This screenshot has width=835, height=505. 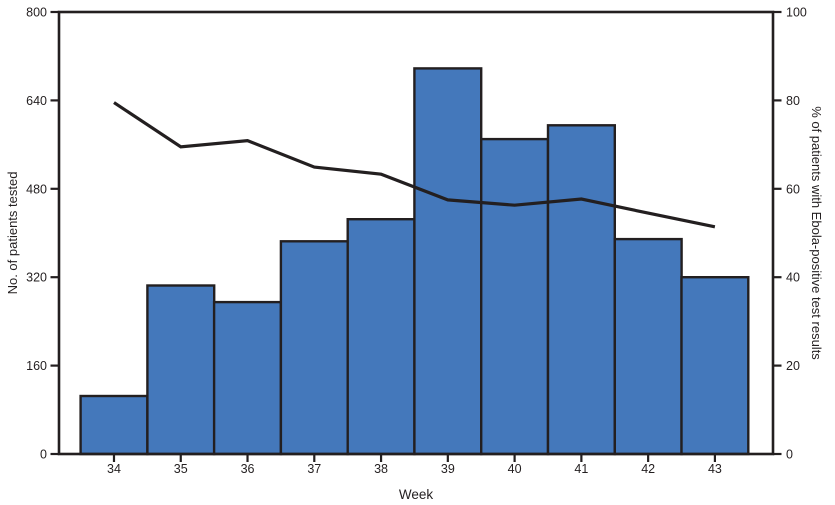 I want to click on x-axis-label: Week, so click(x=416, y=494).